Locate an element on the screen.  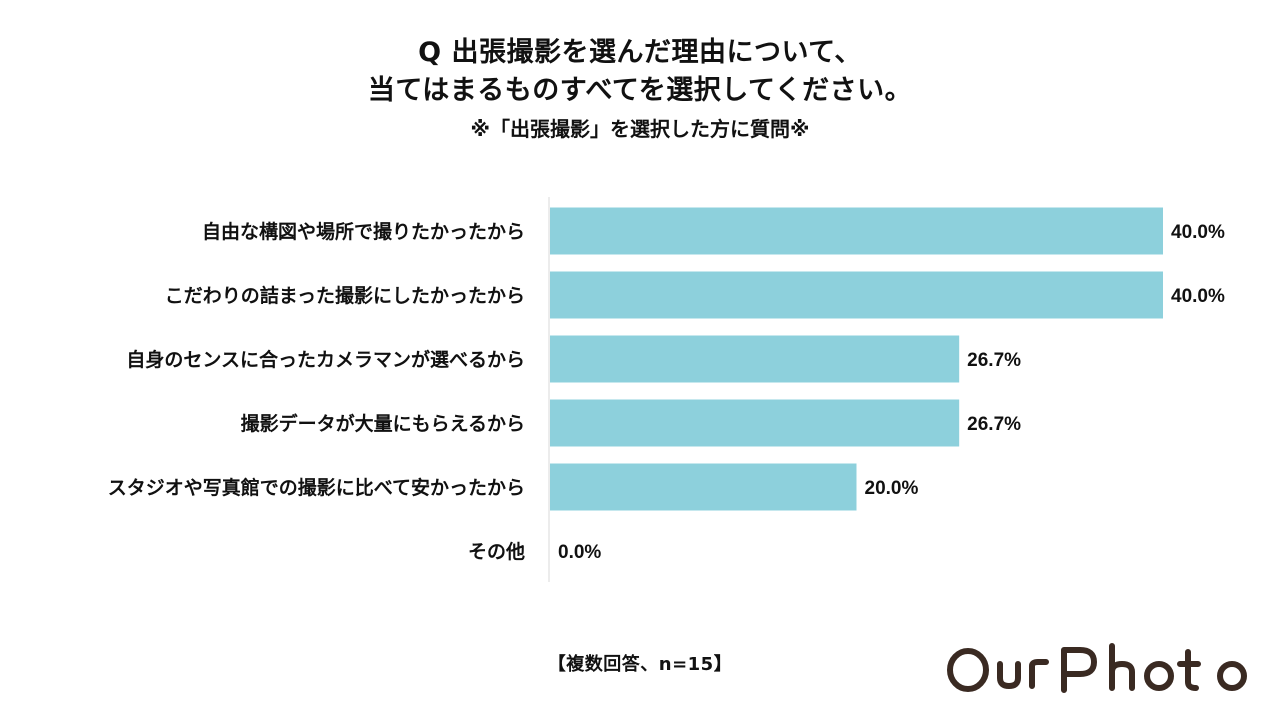
category-label: 自身のセンスに合ったカメラマンが選べるから is located at coordinates (325, 359).